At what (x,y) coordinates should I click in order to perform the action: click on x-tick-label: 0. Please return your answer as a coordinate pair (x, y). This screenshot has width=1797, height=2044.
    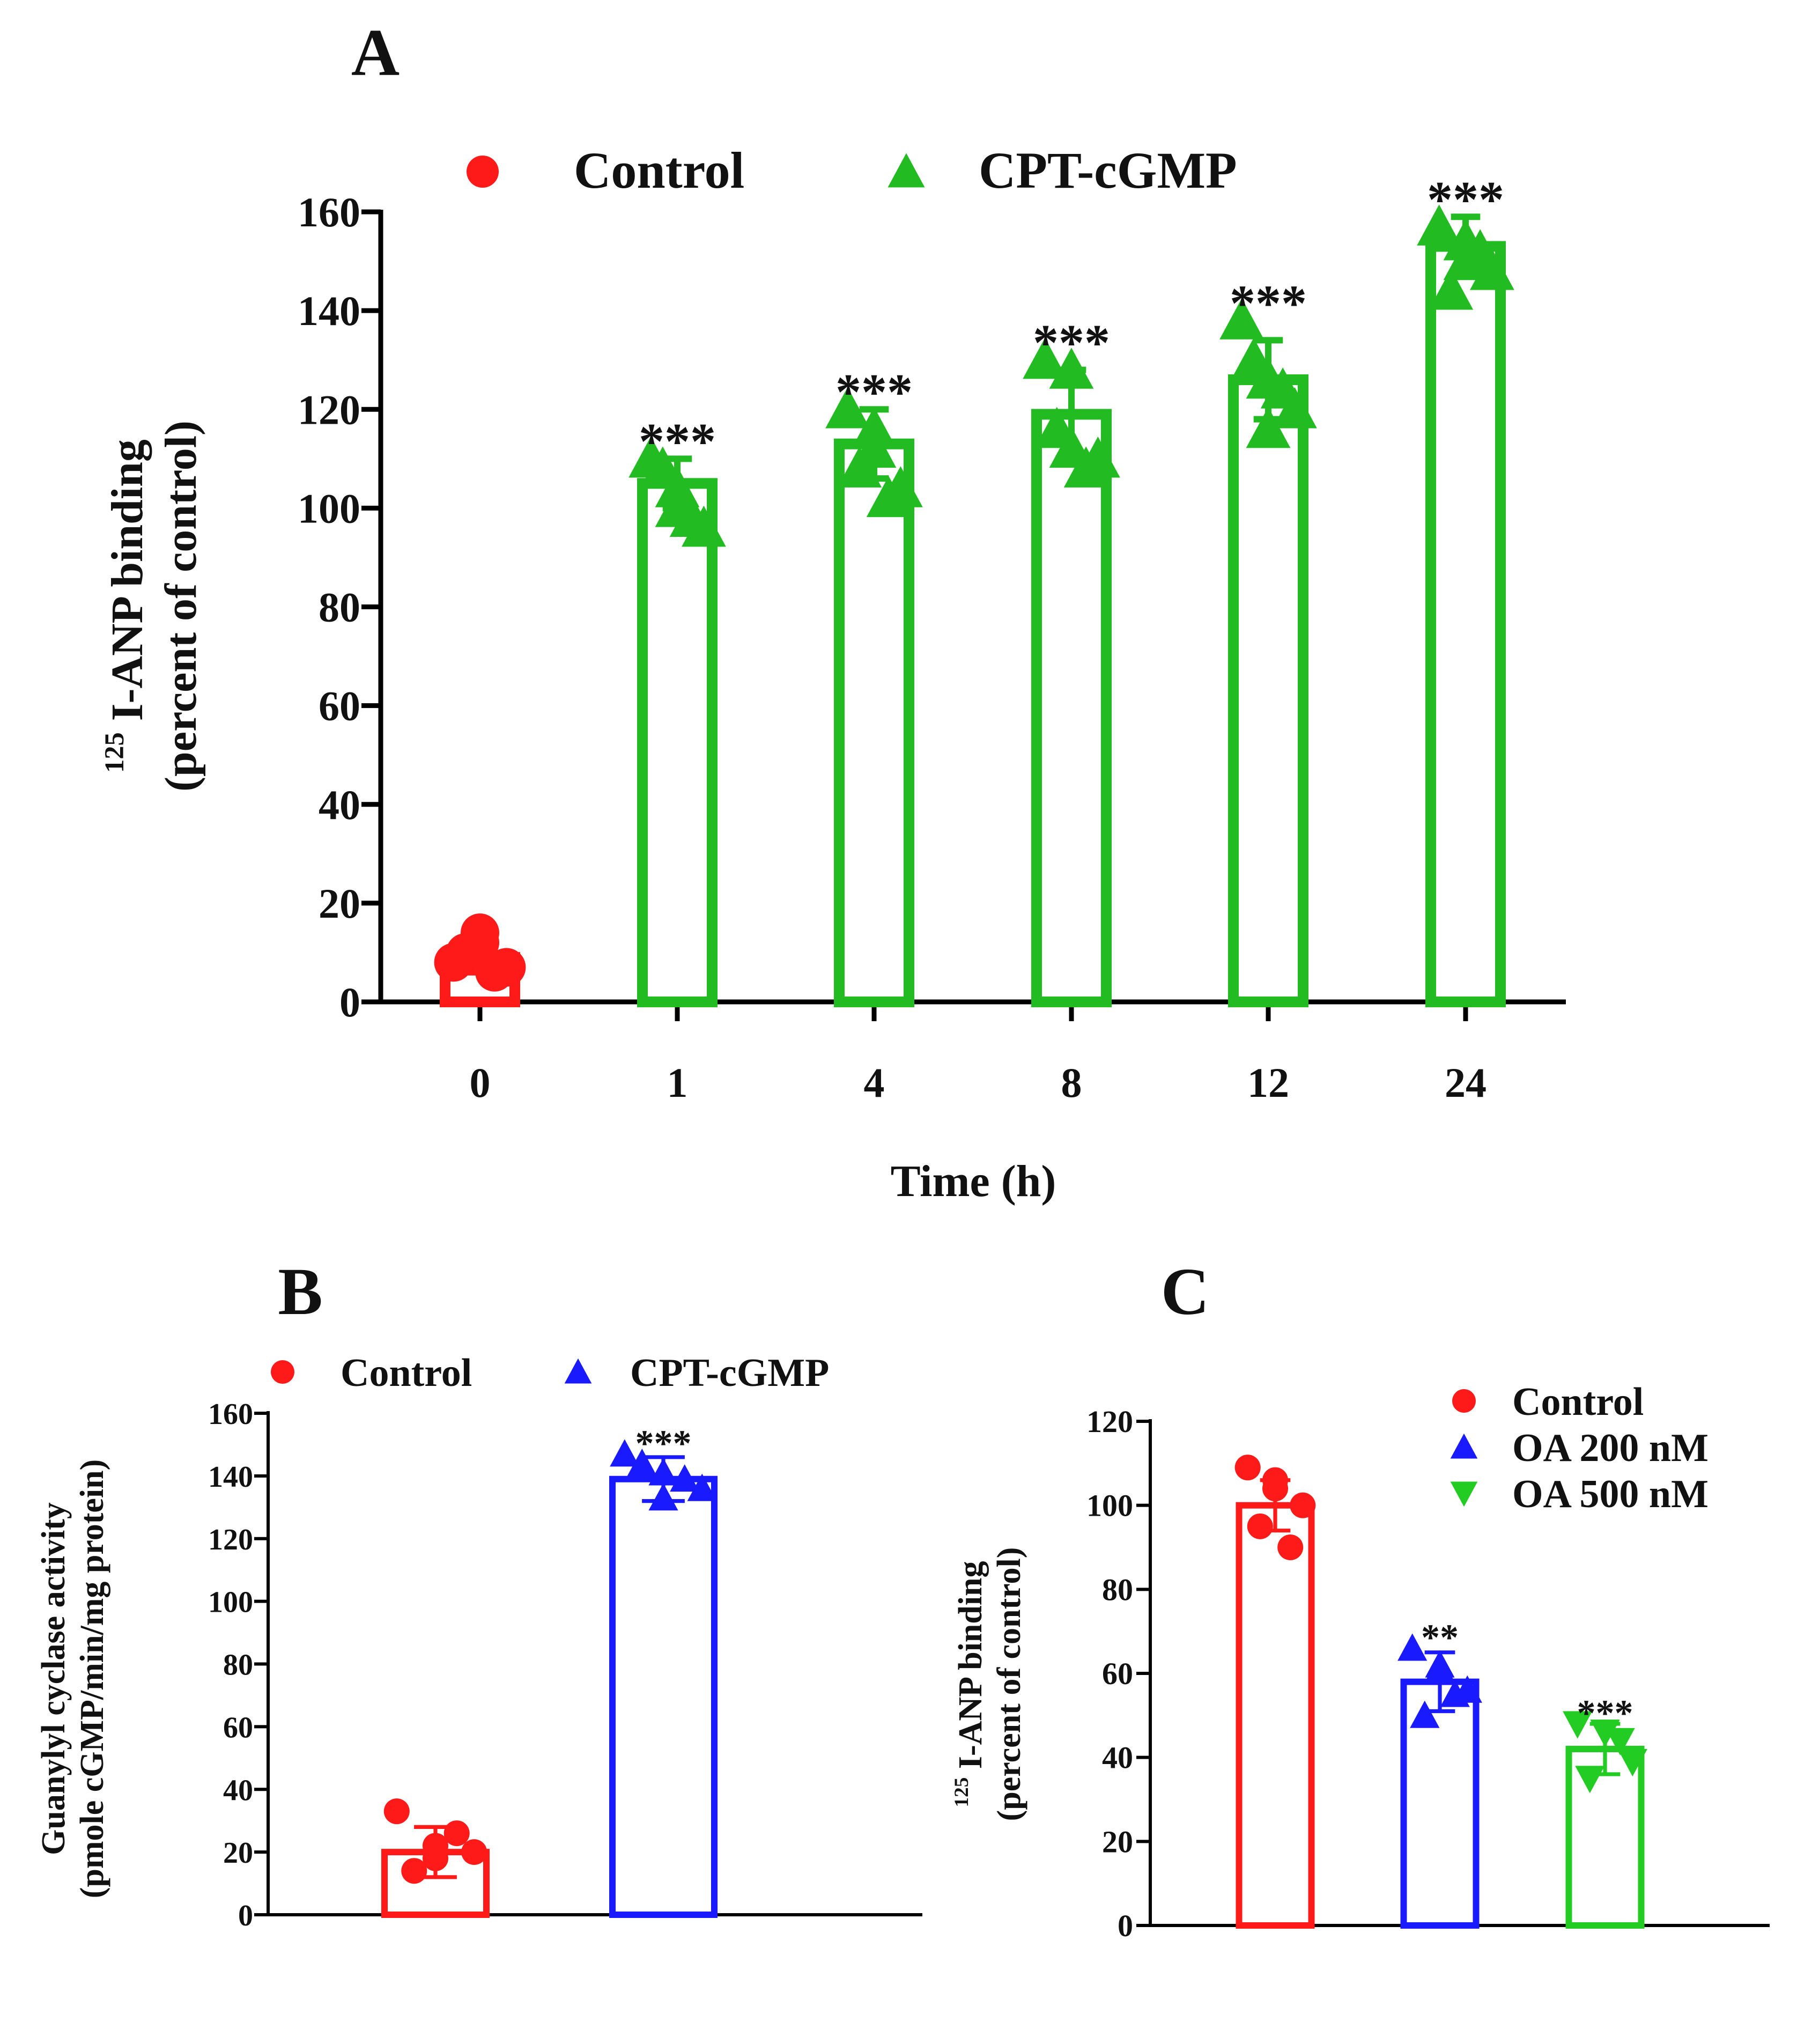
    Looking at the image, I should click on (480, 1082).